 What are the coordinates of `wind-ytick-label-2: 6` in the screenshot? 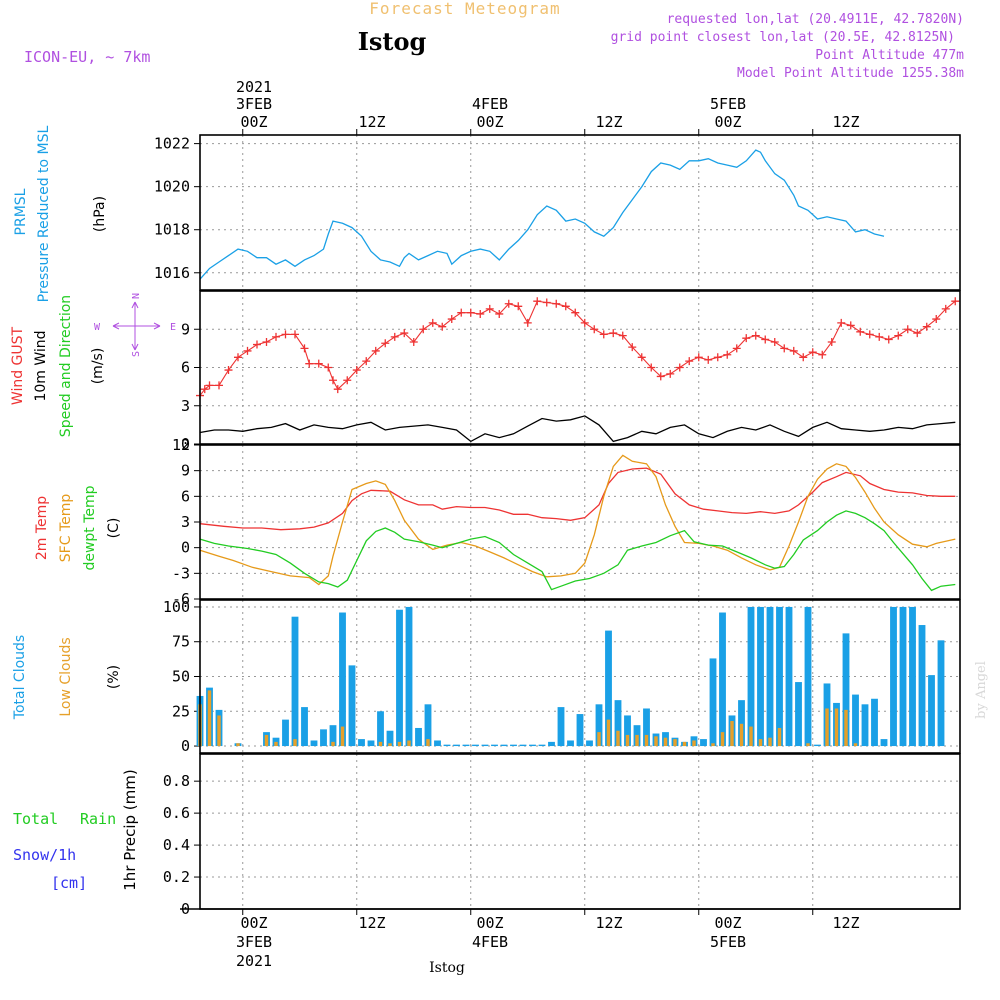 It's located at (185, 368).